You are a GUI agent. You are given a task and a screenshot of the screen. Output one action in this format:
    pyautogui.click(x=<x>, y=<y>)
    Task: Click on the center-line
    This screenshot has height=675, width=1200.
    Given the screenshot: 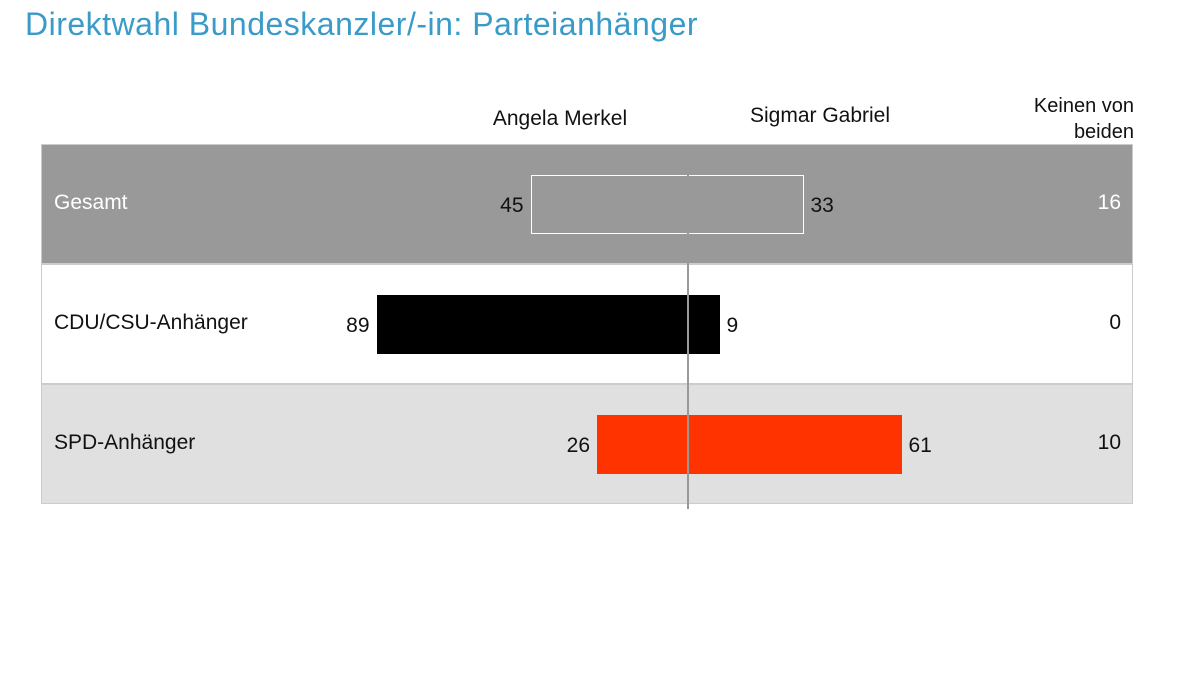 What is the action you would take?
    pyautogui.click(x=688, y=341)
    